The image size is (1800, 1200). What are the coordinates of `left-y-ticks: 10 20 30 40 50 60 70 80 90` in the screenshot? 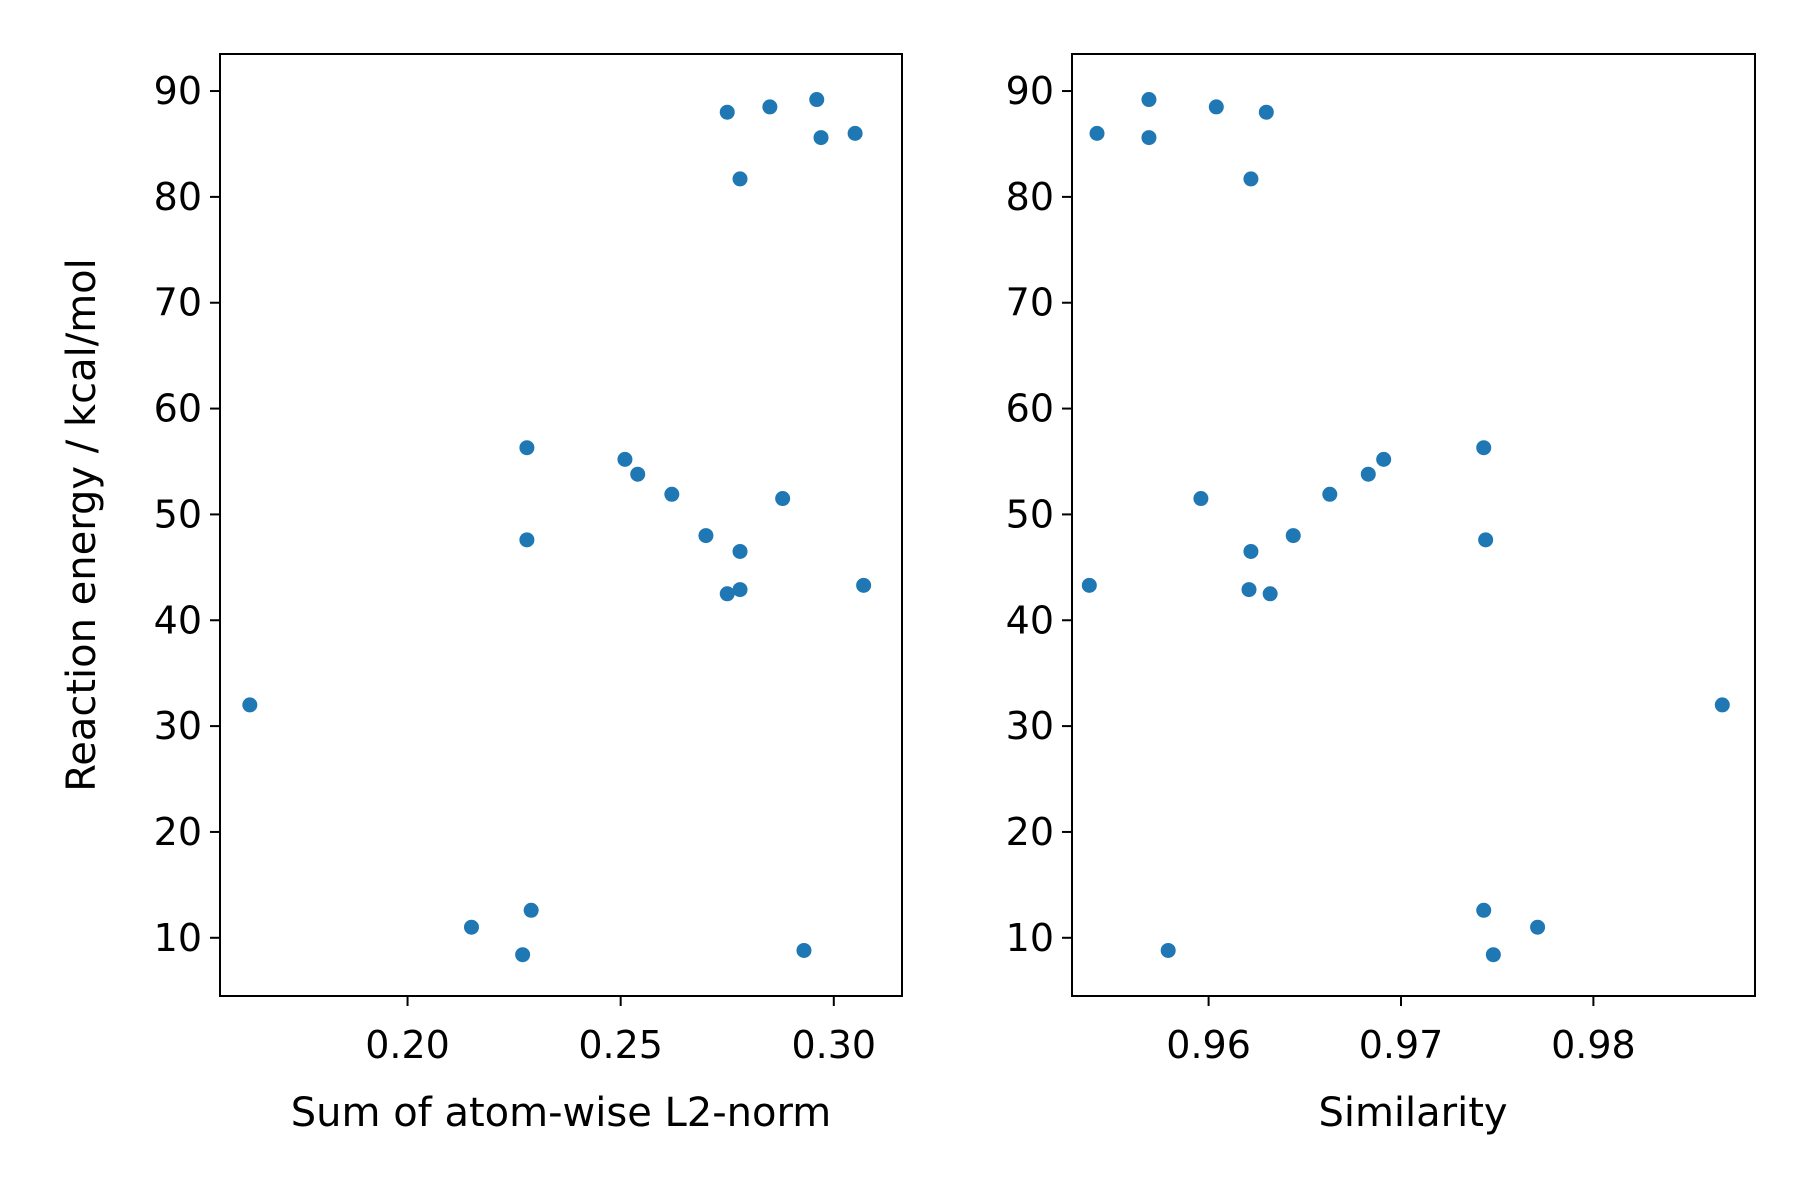 It's located at (187, 514).